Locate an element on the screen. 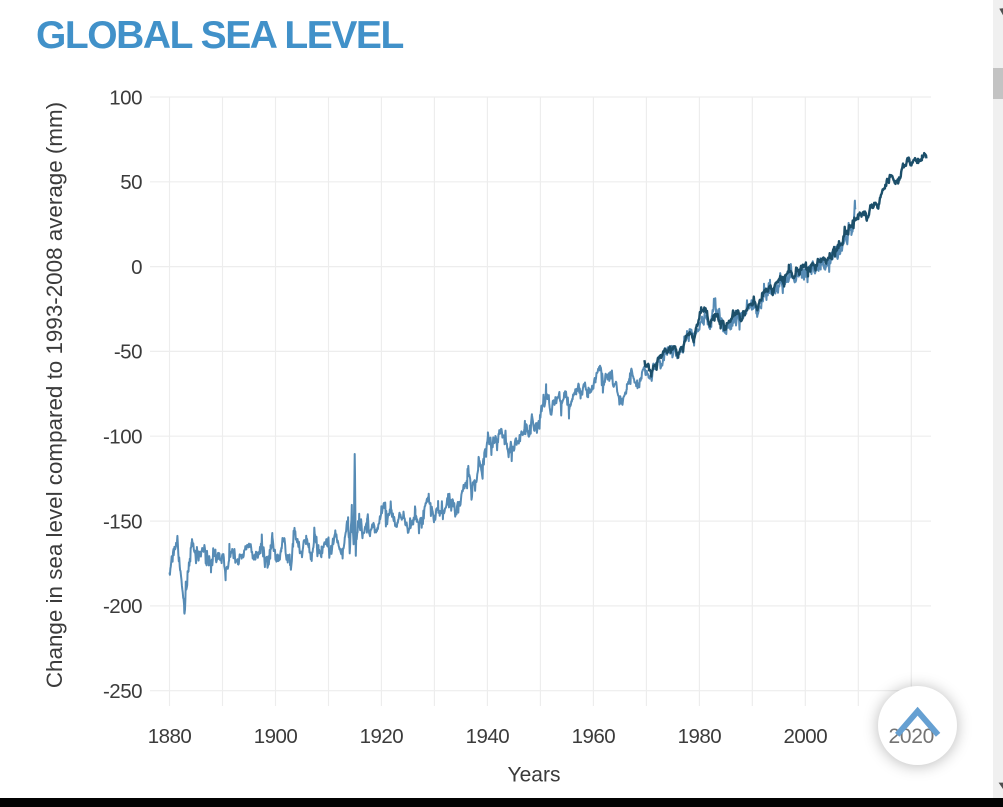 The image size is (1003, 807). svg-text: 1900 is located at coordinates (276, 736).